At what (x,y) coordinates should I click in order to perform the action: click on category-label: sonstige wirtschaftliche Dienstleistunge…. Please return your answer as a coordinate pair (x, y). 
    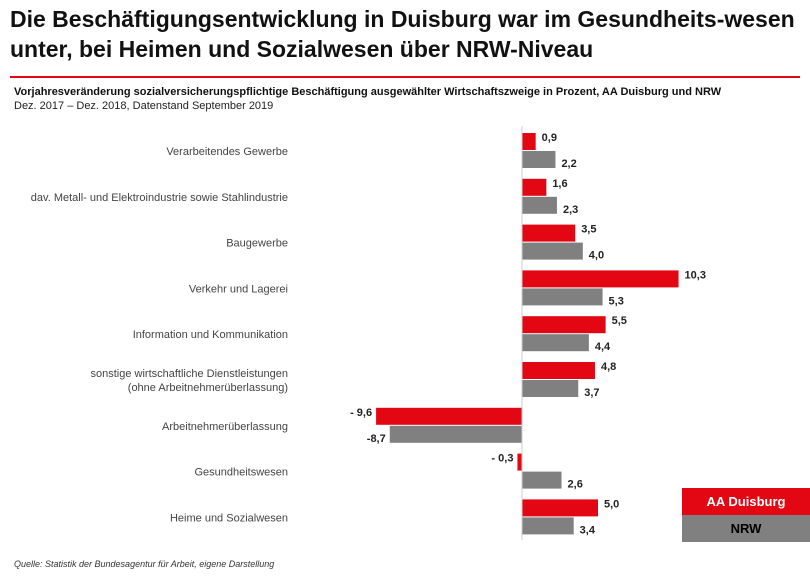
    Looking at the image, I should click on (190, 374).